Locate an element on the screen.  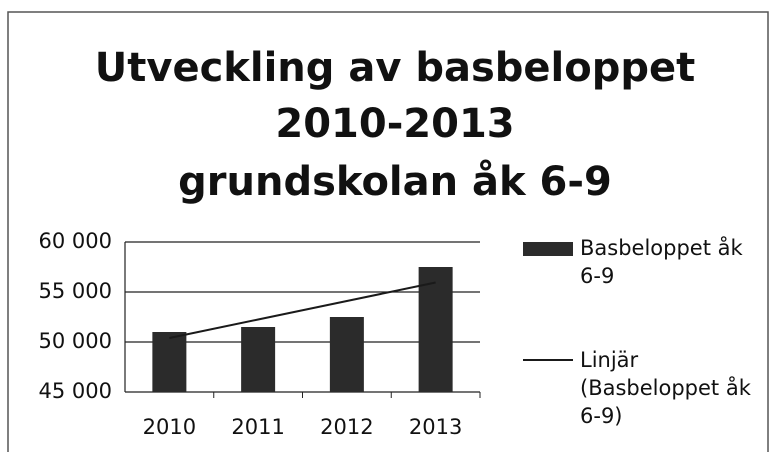
x-tick-label: 2013 is located at coordinates (435, 427).